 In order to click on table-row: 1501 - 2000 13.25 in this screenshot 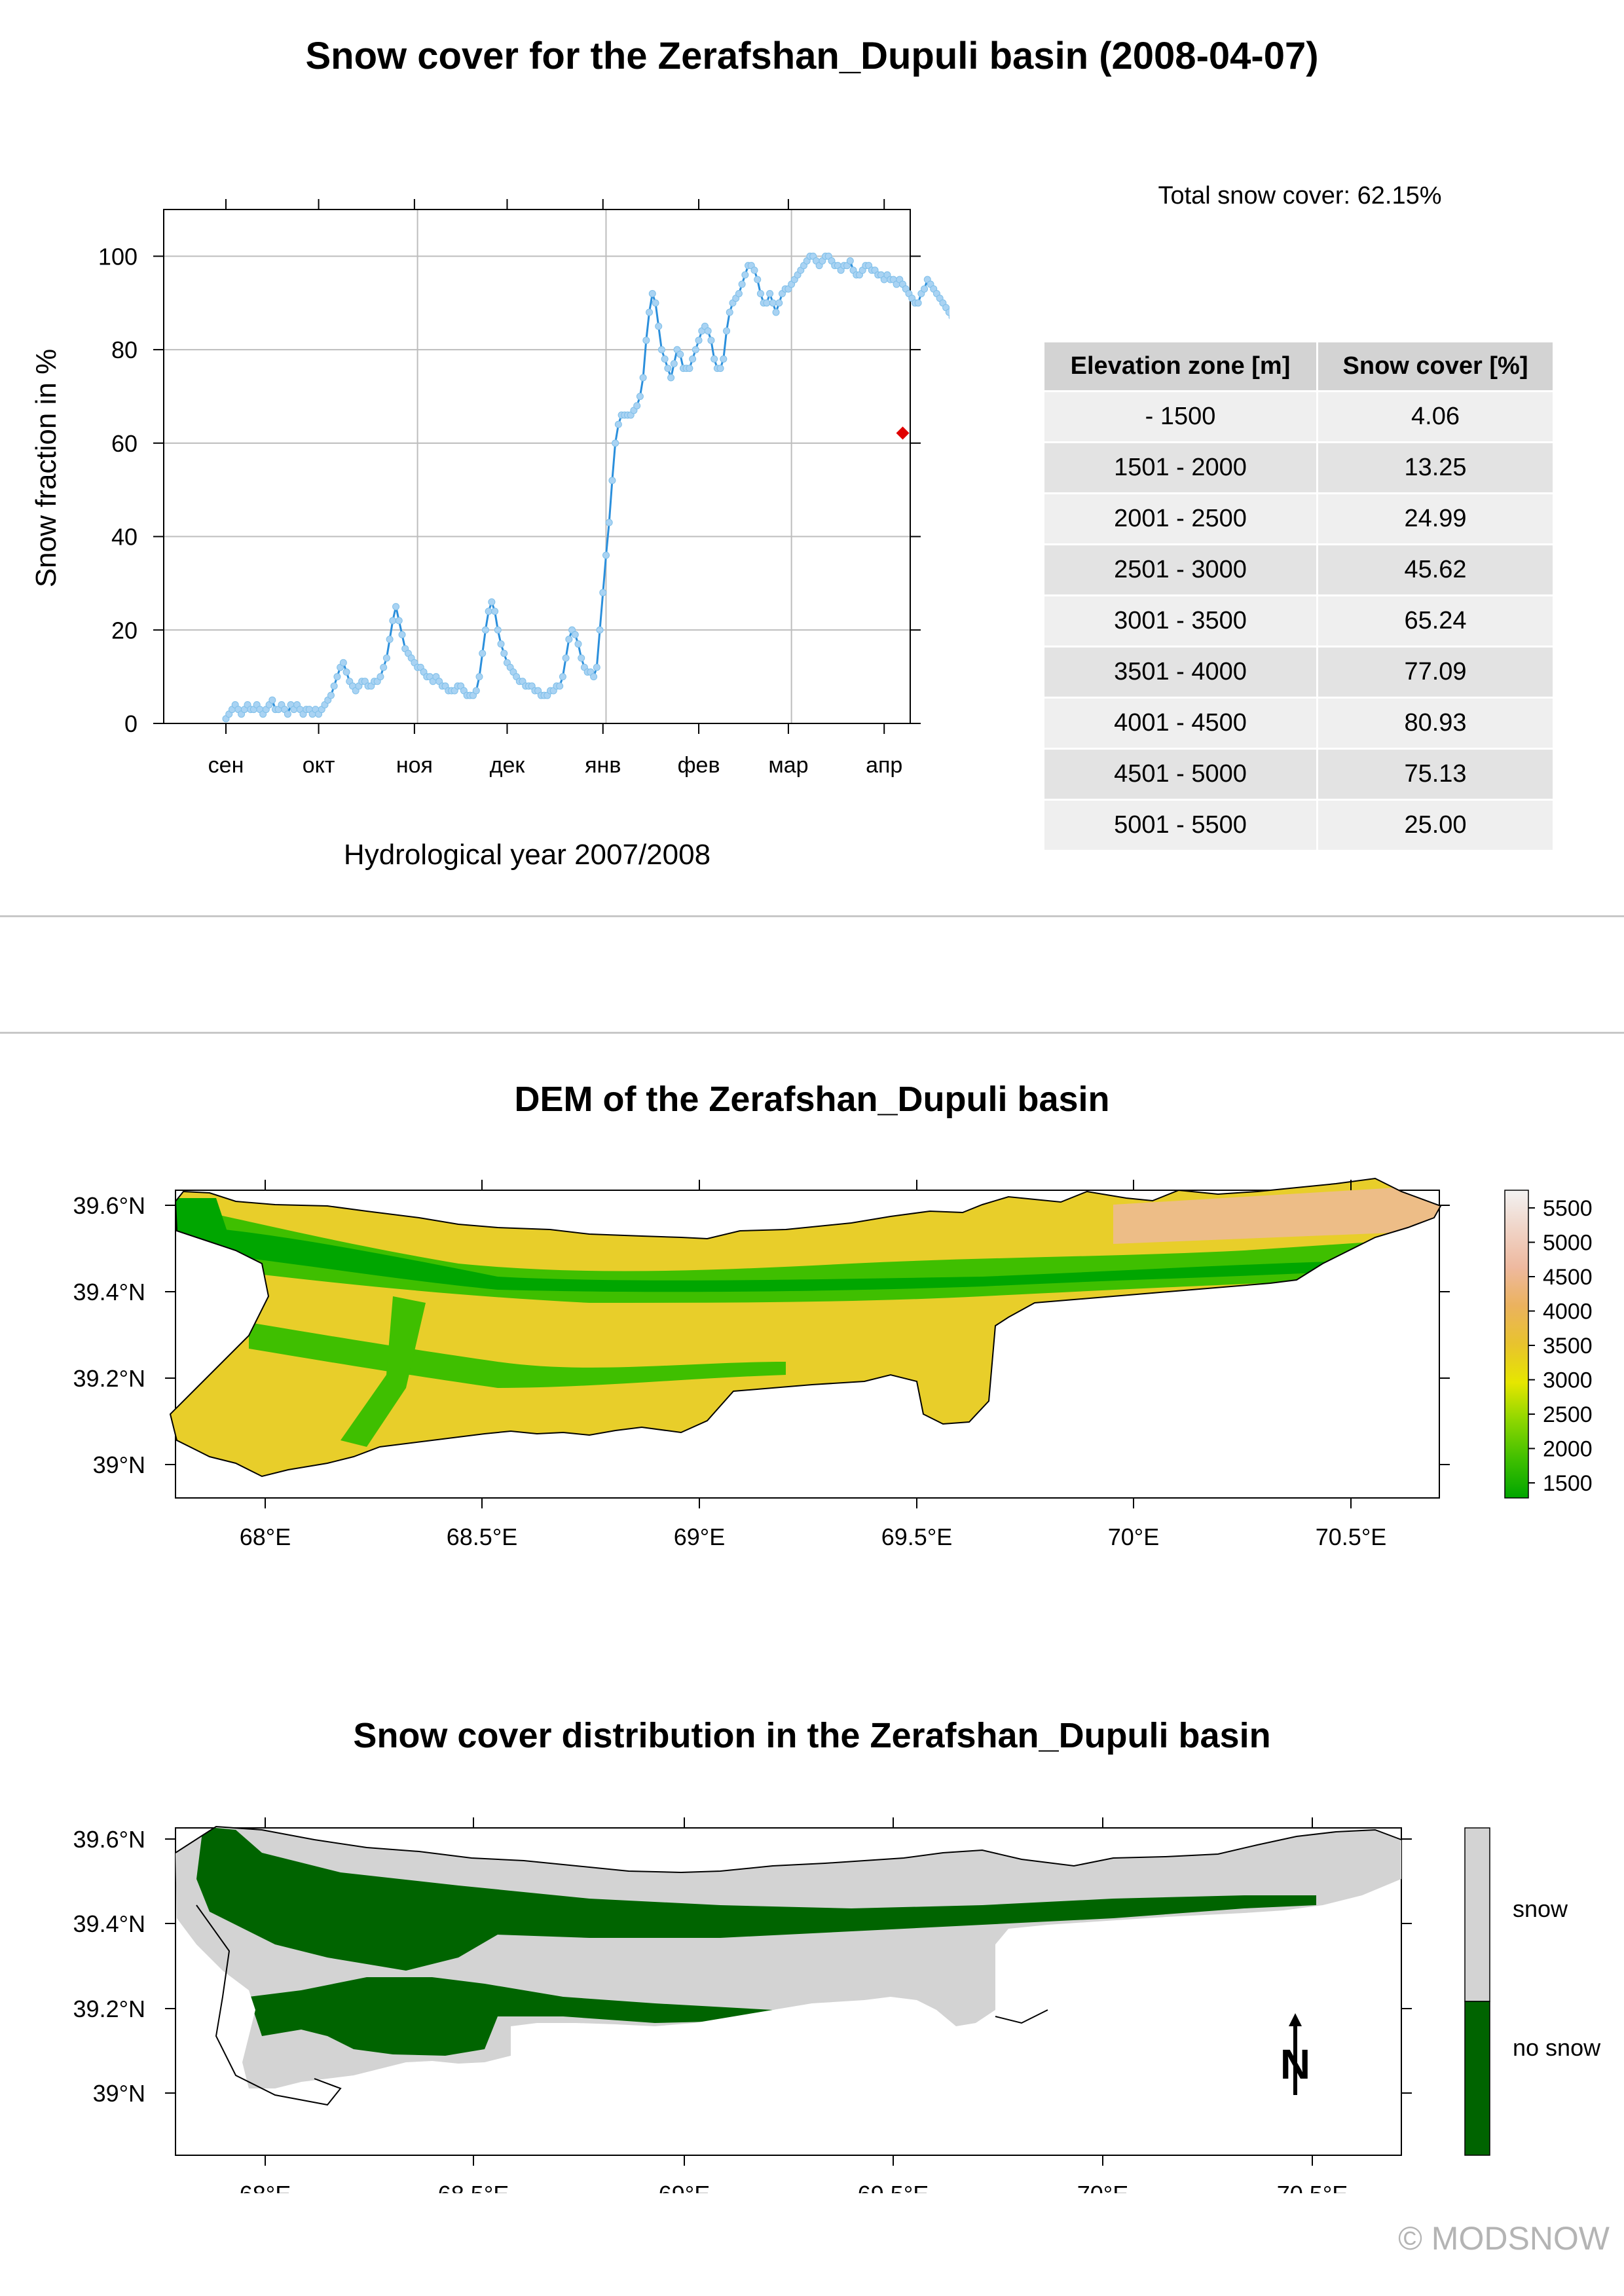, I will do `click(1298, 467)`.